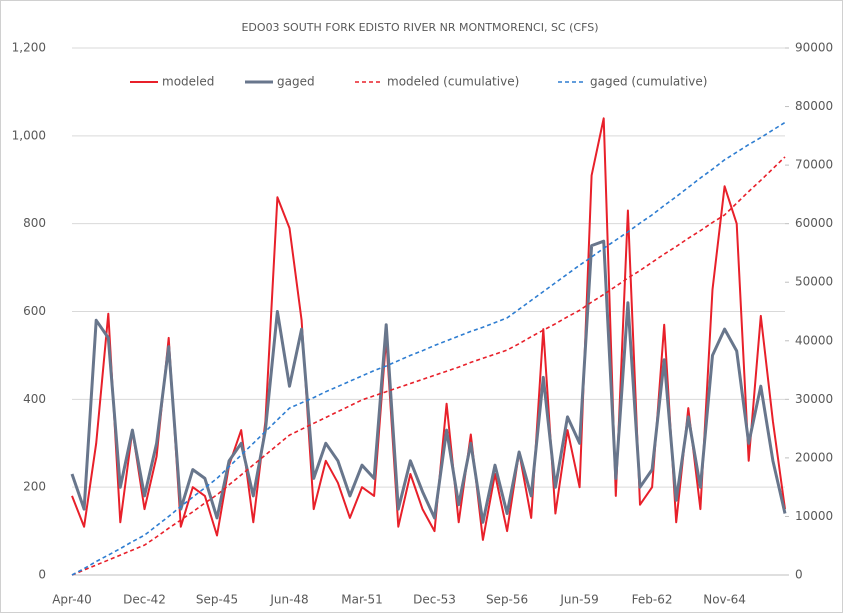 Image resolution: width=843 pixels, height=613 pixels. What do you see at coordinates (814, 457) in the screenshot?
I see `y2-tick-label: 20000` at bounding box center [814, 457].